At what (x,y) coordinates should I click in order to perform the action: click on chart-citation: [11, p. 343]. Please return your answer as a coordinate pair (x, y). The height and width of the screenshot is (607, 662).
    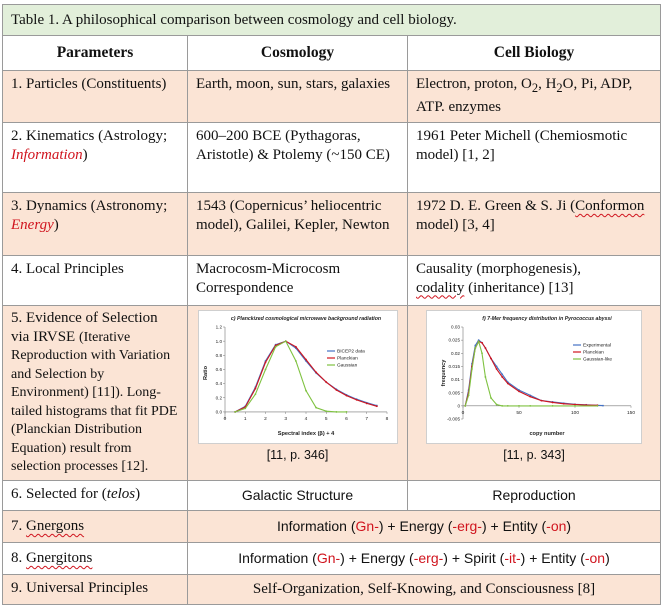
    Looking at the image, I should click on (534, 455).